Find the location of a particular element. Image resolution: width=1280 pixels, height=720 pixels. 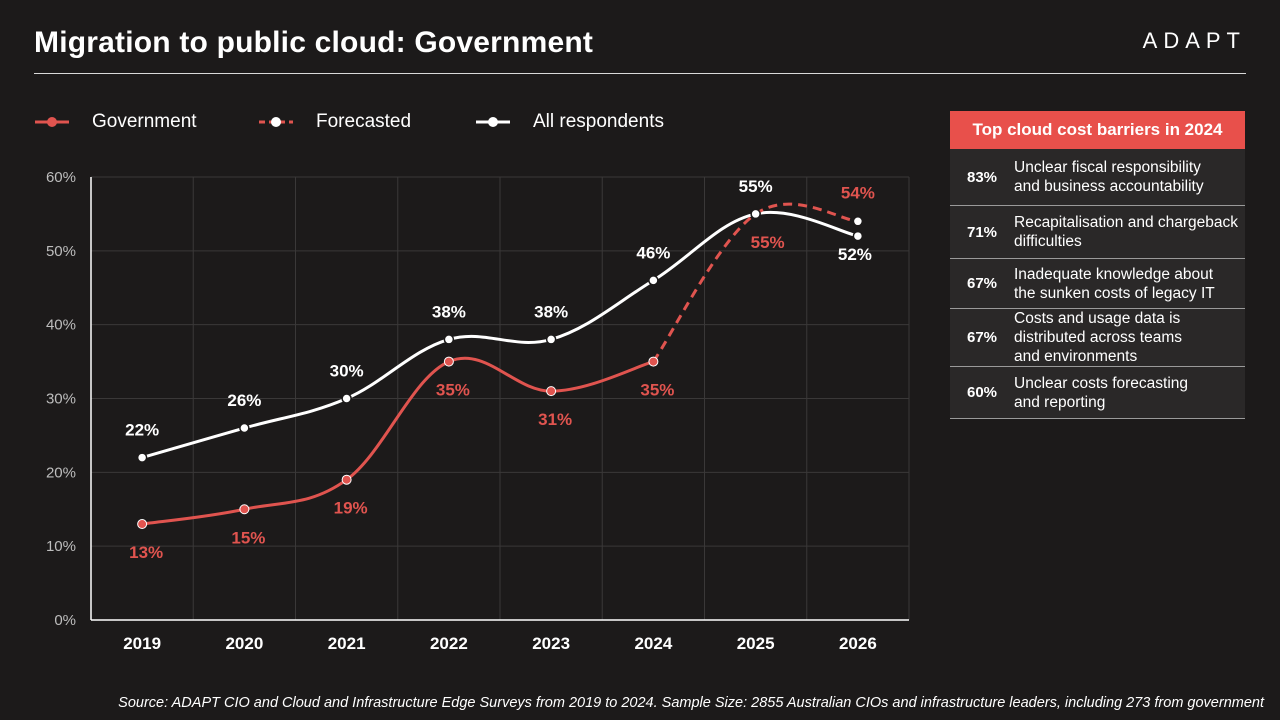

title-divider is located at coordinates (640, 73).